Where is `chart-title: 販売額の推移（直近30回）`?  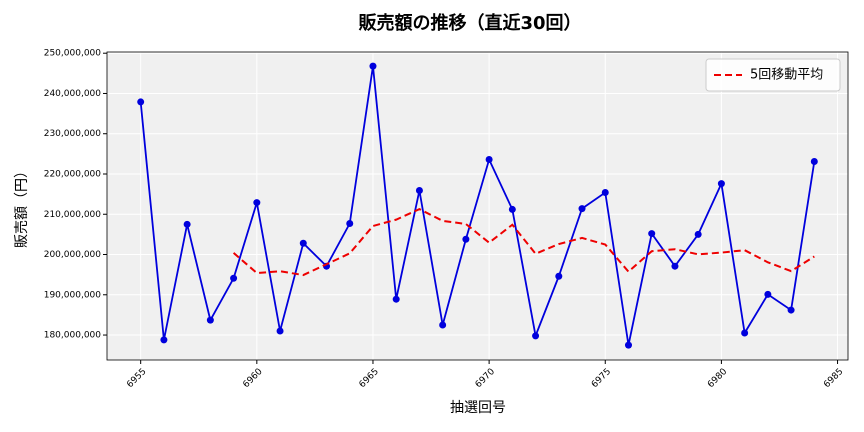 chart-title: 販売額の推移（直近30回） is located at coordinates (469, 23).